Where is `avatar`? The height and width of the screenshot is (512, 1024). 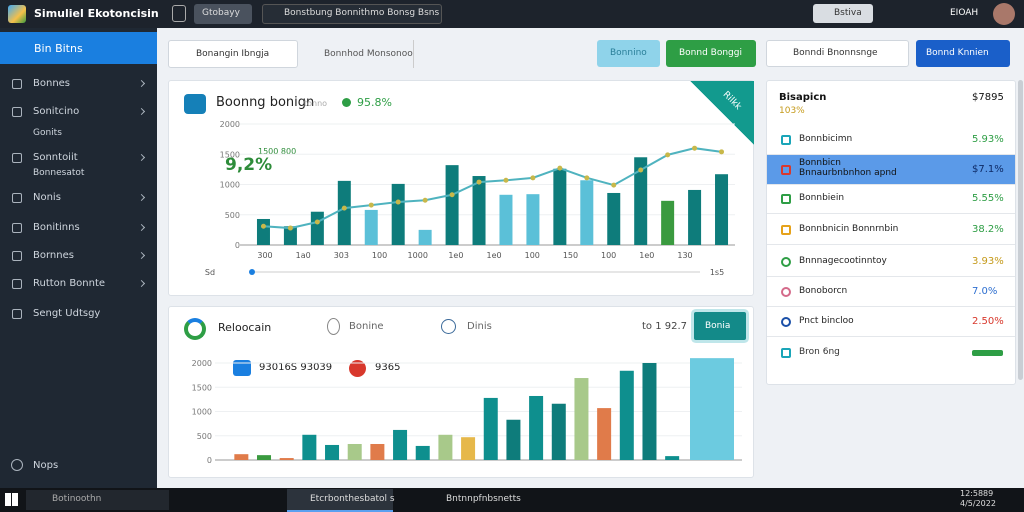
avatar is located at coordinates (1004, 14).